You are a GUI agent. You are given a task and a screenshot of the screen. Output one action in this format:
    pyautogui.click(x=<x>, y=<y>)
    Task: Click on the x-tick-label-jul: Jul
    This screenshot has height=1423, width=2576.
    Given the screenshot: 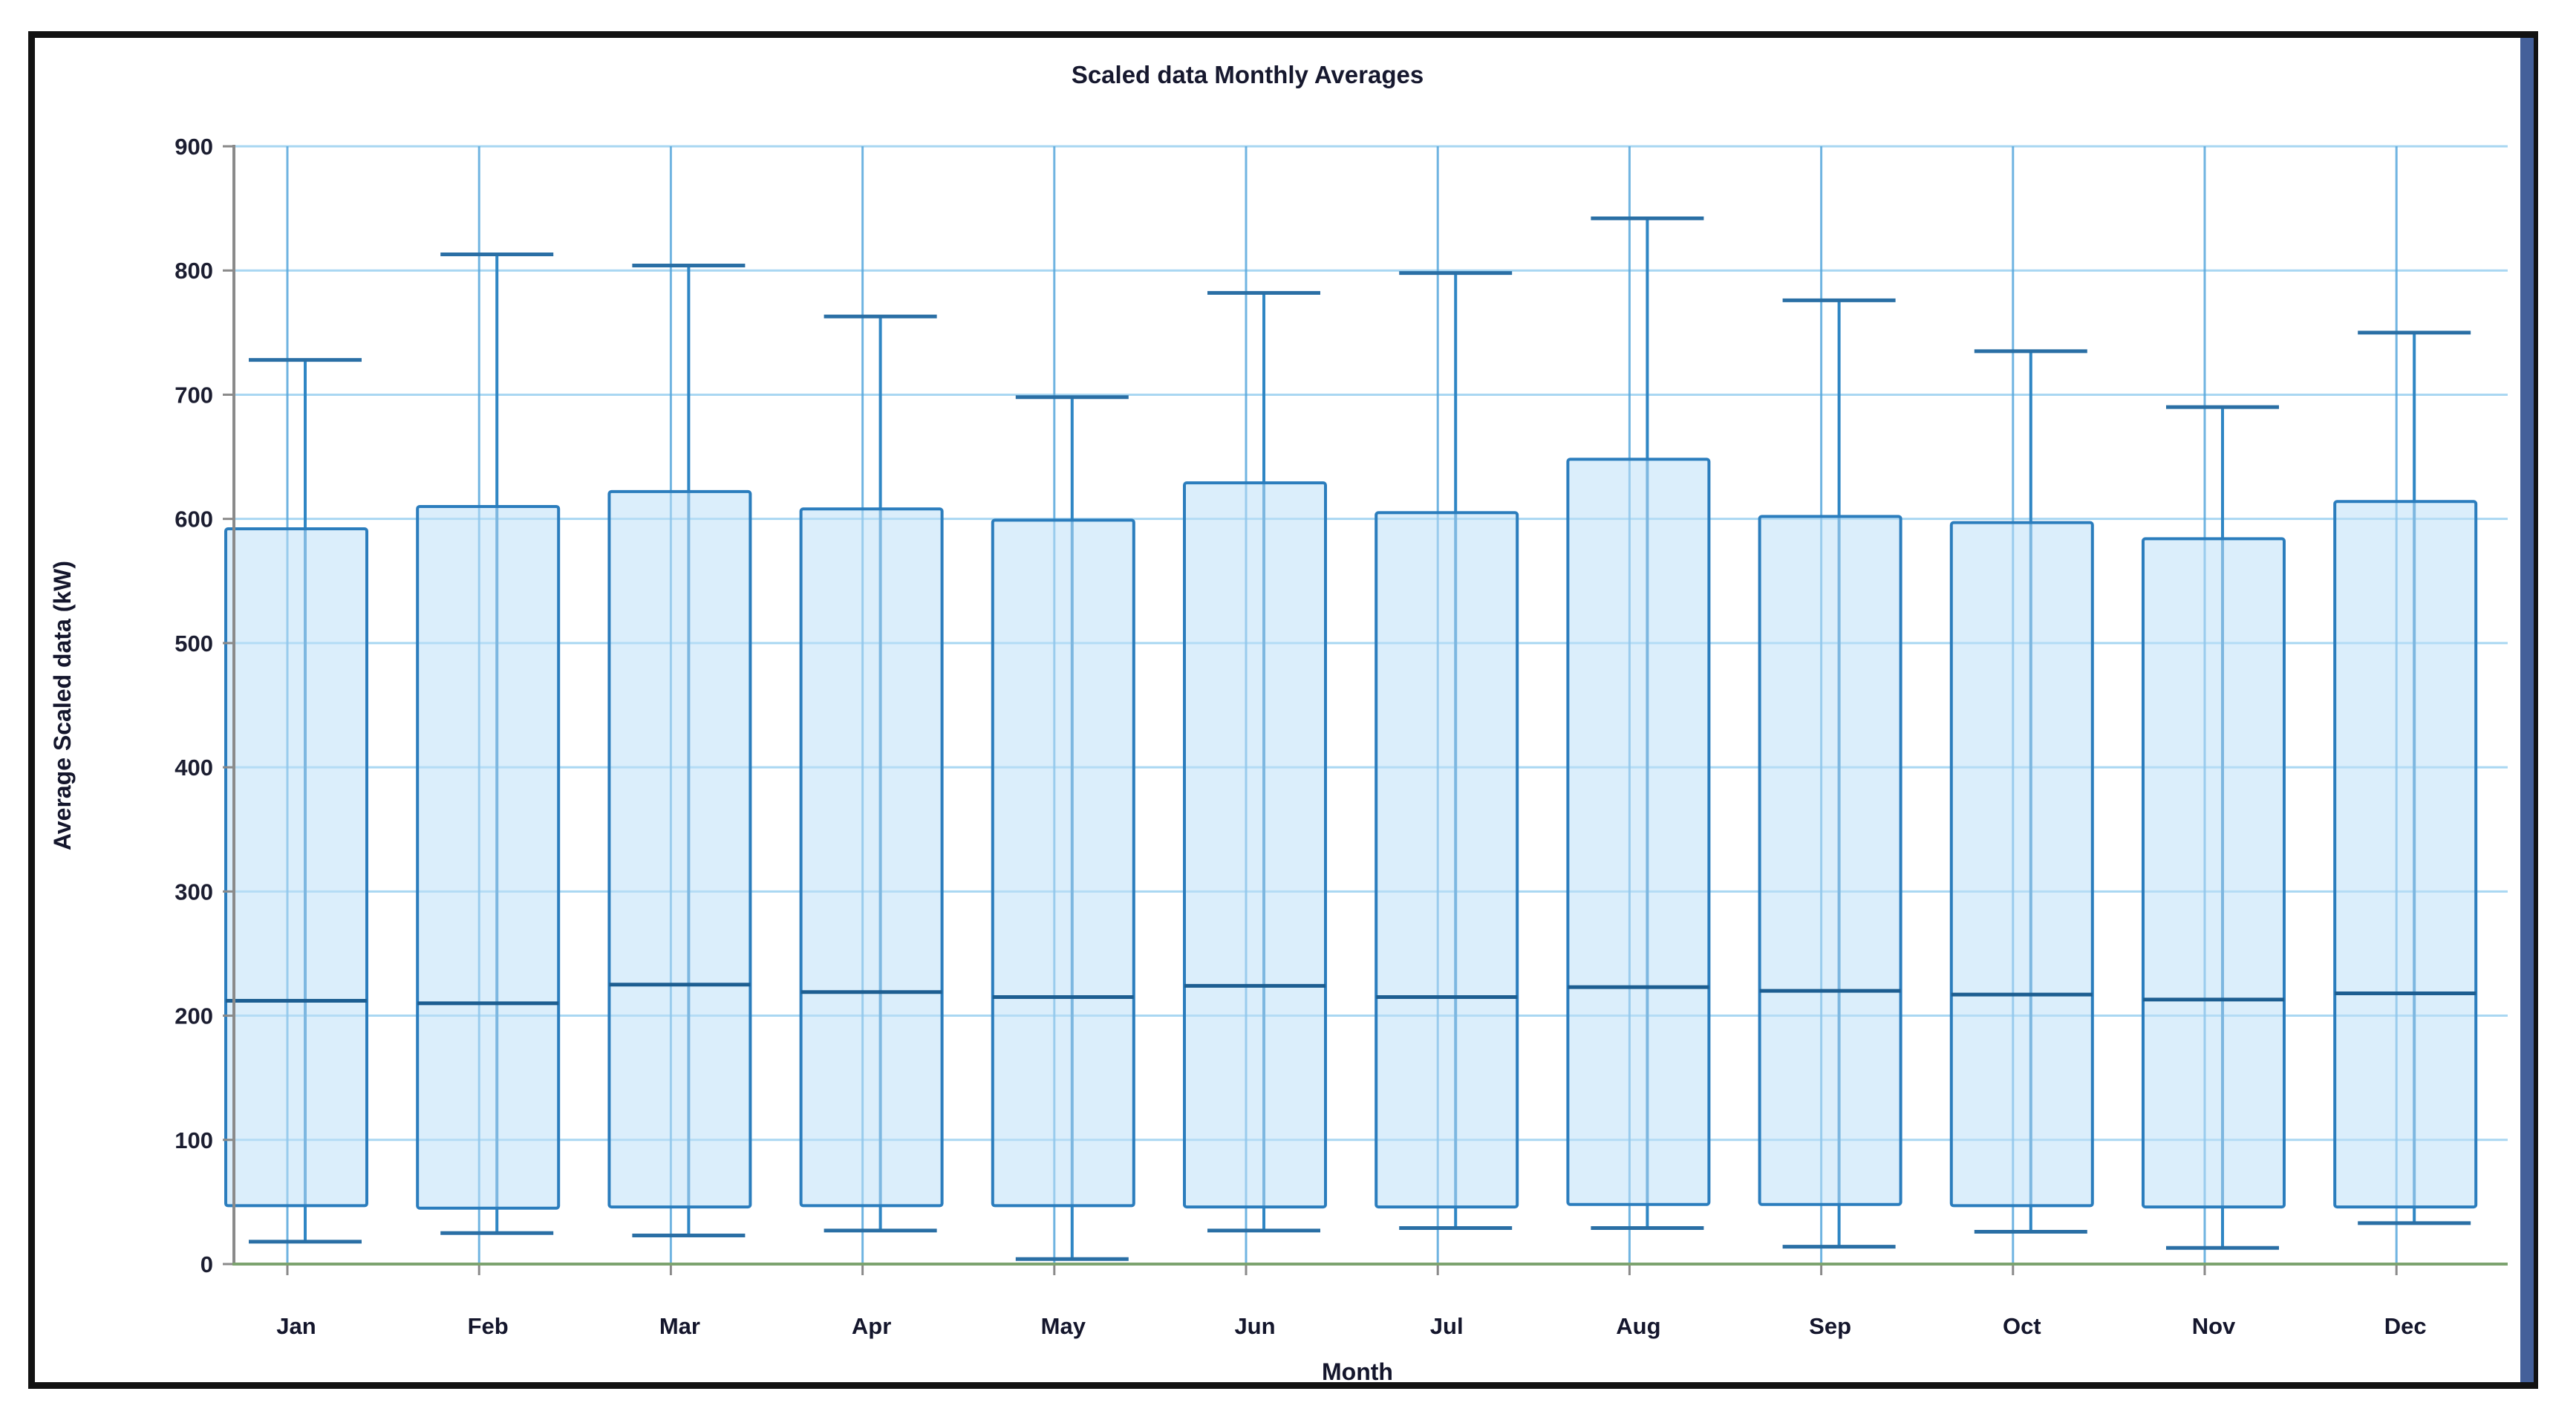 What is the action you would take?
    pyautogui.click(x=1447, y=1326)
    